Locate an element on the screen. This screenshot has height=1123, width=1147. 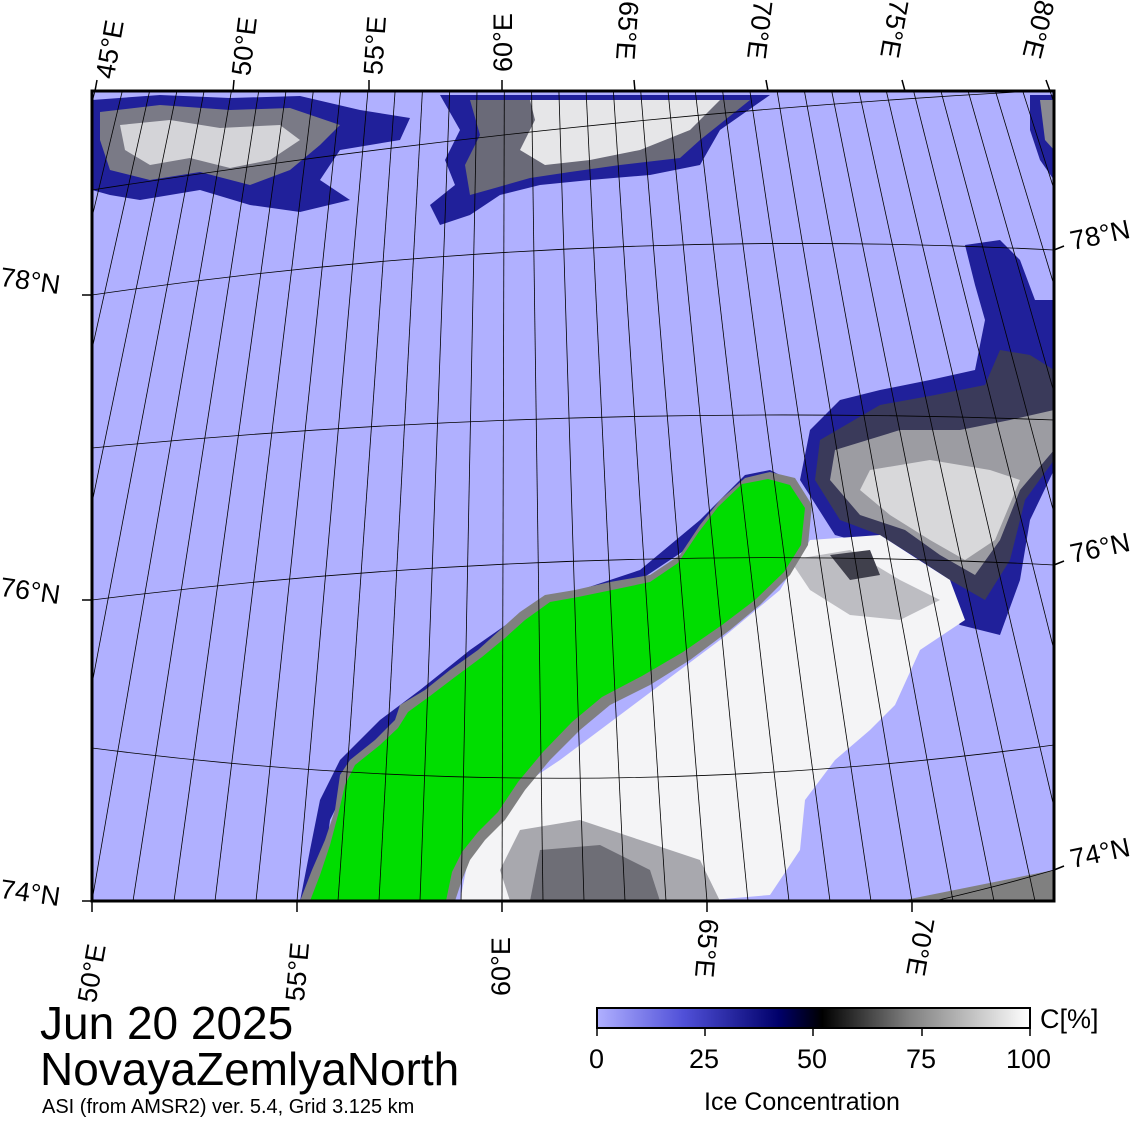
ice-top-left is located at coordinates (251, 153).